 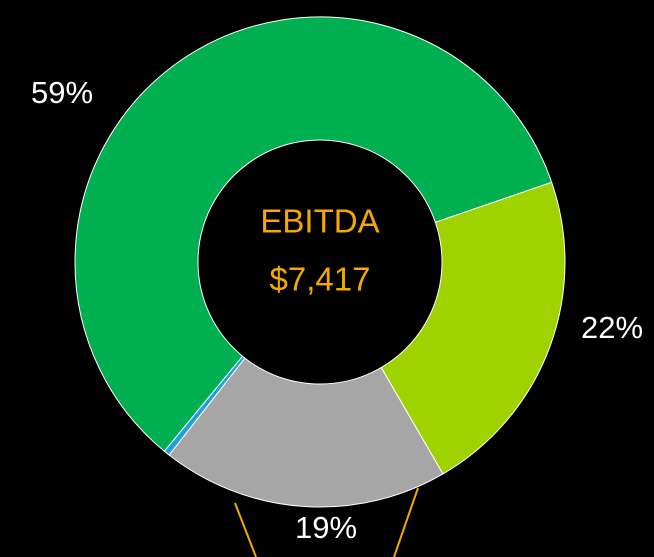 What do you see at coordinates (320, 279) in the screenshot?
I see `center-value: $7,417` at bounding box center [320, 279].